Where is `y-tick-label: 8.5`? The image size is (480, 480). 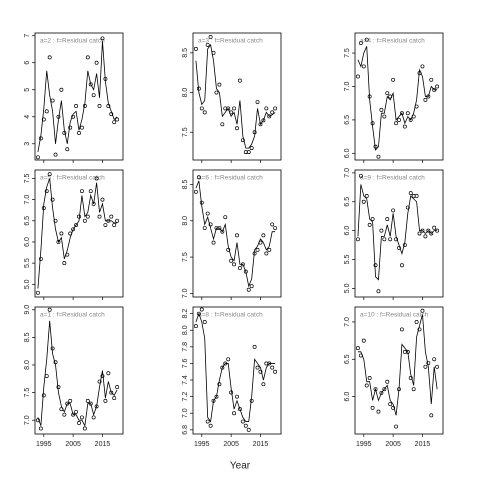 y-tick-label: 8.5 is located at coordinates (185, 185).